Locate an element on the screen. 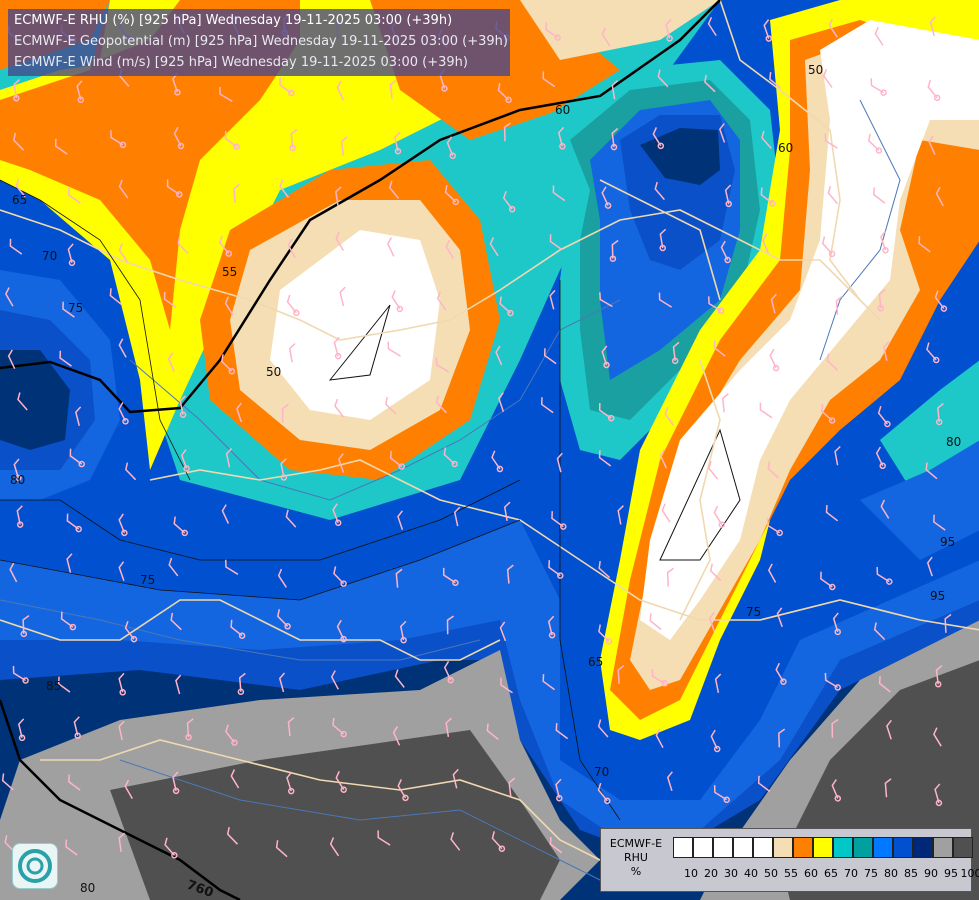 The image size is (979, 900). legend-tick-label: 70 is located at coordinates (851, 873).